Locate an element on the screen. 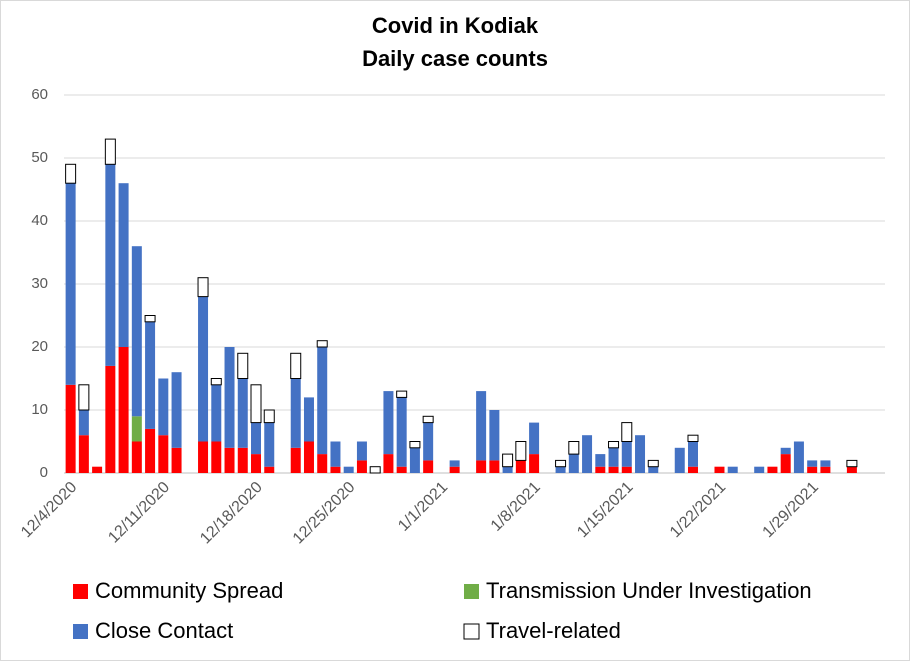 This screenshot has width=910, height=661. y-tick-label: 30 is located at coordinates (39, 283).